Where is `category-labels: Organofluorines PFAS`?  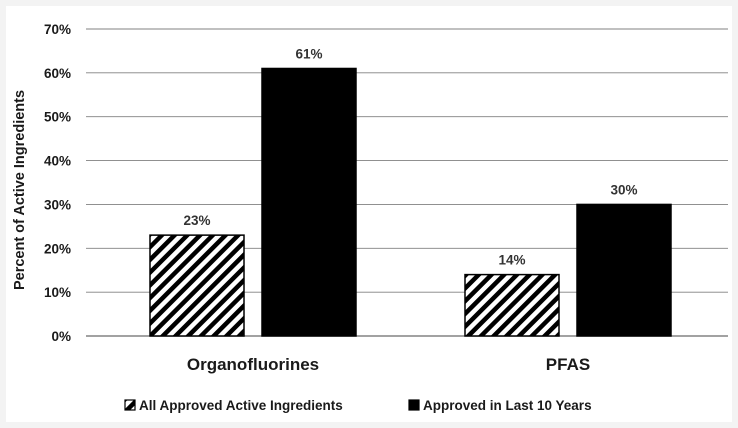 category-labels: Organofluorines PFAS is located at coordinates (388, 364).